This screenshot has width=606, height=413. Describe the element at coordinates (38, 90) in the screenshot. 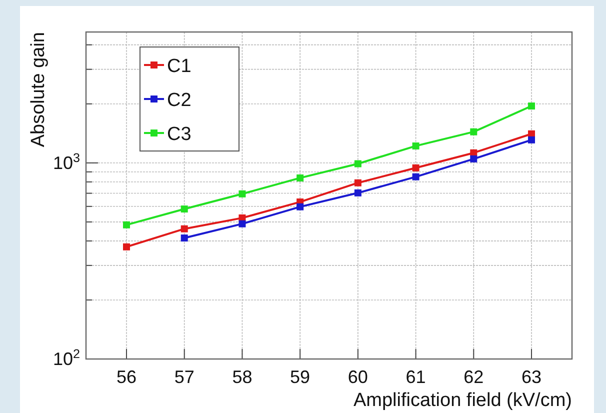

I see `y-axis-title: Absolute gain` at that location.